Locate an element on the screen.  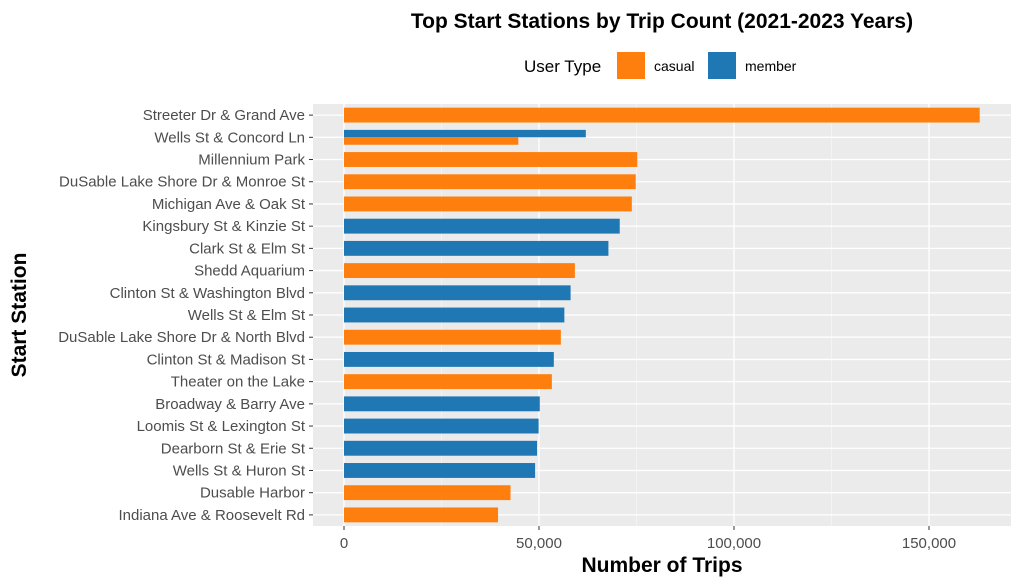
y-tick-label: DuSable Lake Shore Dr & Monroe St is located at coordinates (182, 182).